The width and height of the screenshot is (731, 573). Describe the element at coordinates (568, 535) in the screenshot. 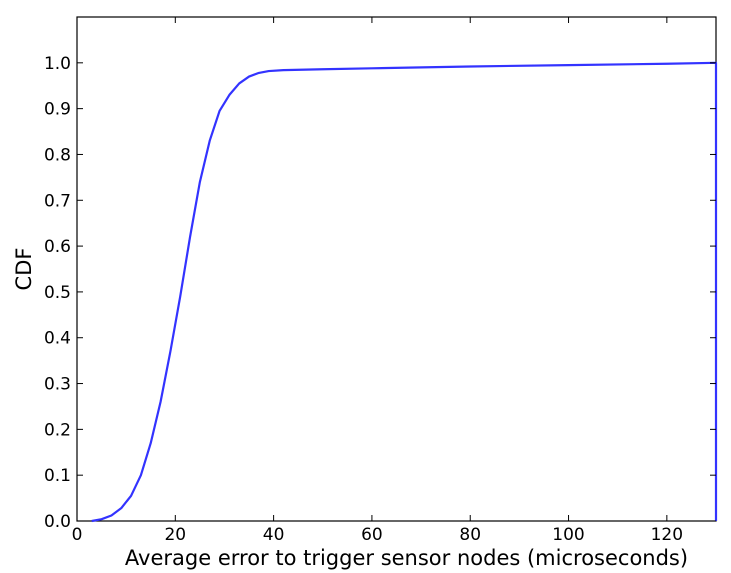

I see `x-tick-label: 100` at that location.